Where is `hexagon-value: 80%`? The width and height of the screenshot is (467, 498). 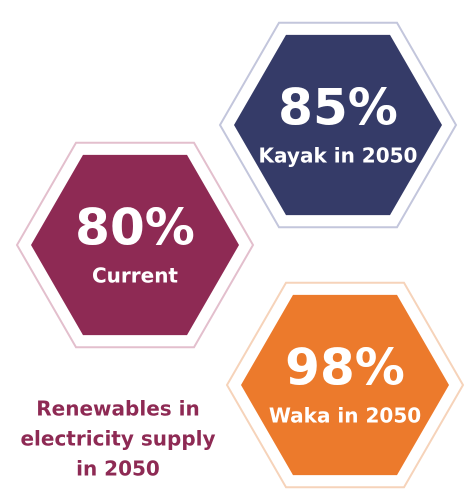
hexagon-value: 80% is located at coordinates (135, 228).